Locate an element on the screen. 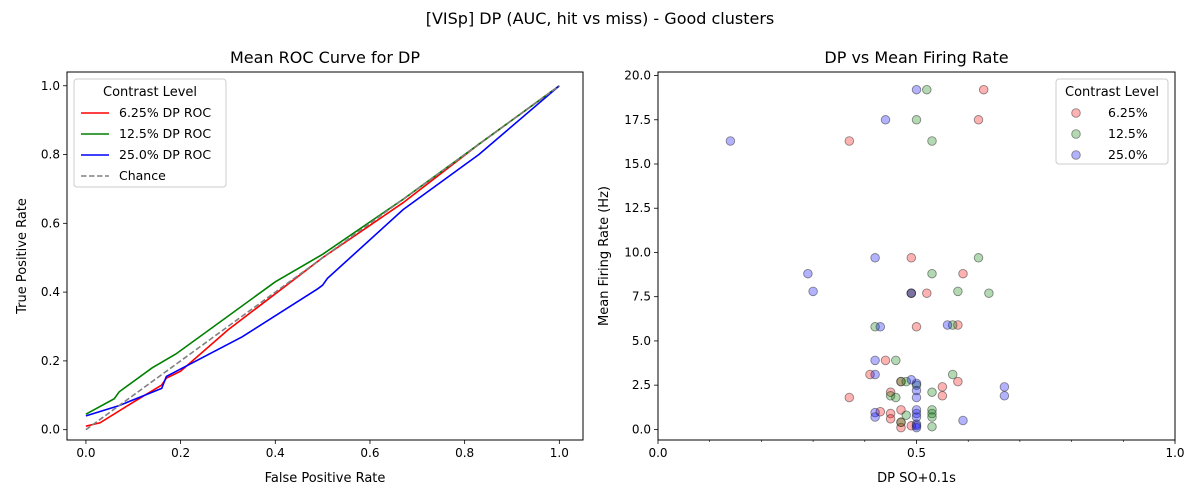  legend-label: 25.0% DP ROC is located at coordinates (165, 154).